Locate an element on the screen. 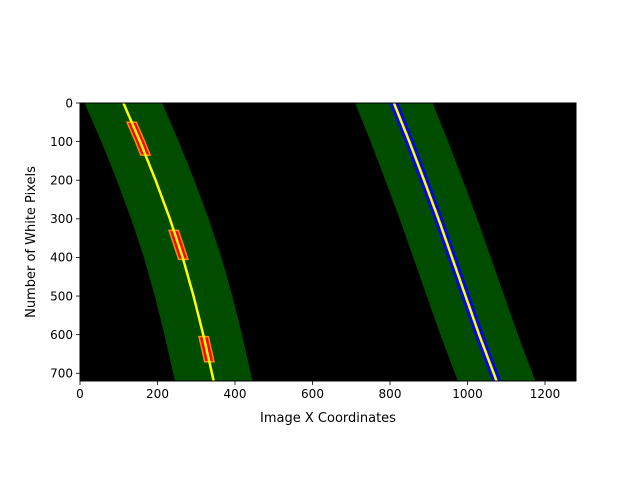  y-tick-label: 700 is located at coordinates (61, 374).